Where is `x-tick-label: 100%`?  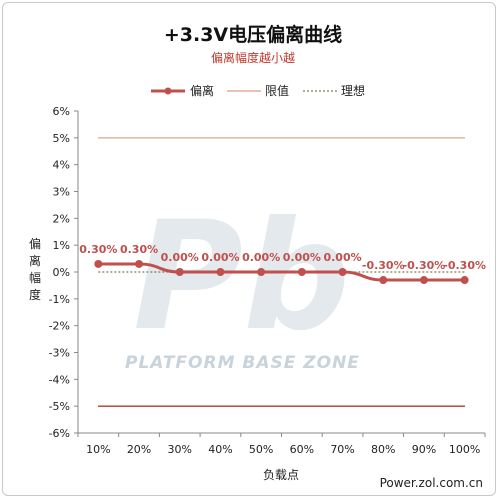
x-tick-label: 100% is located at coordinates (464, 449).